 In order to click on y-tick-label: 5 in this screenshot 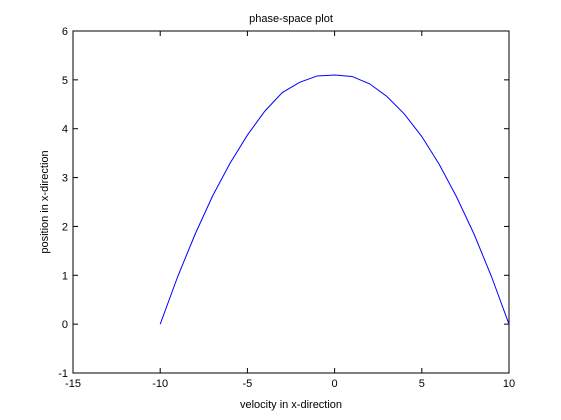, I will do `click(65, 81)`.